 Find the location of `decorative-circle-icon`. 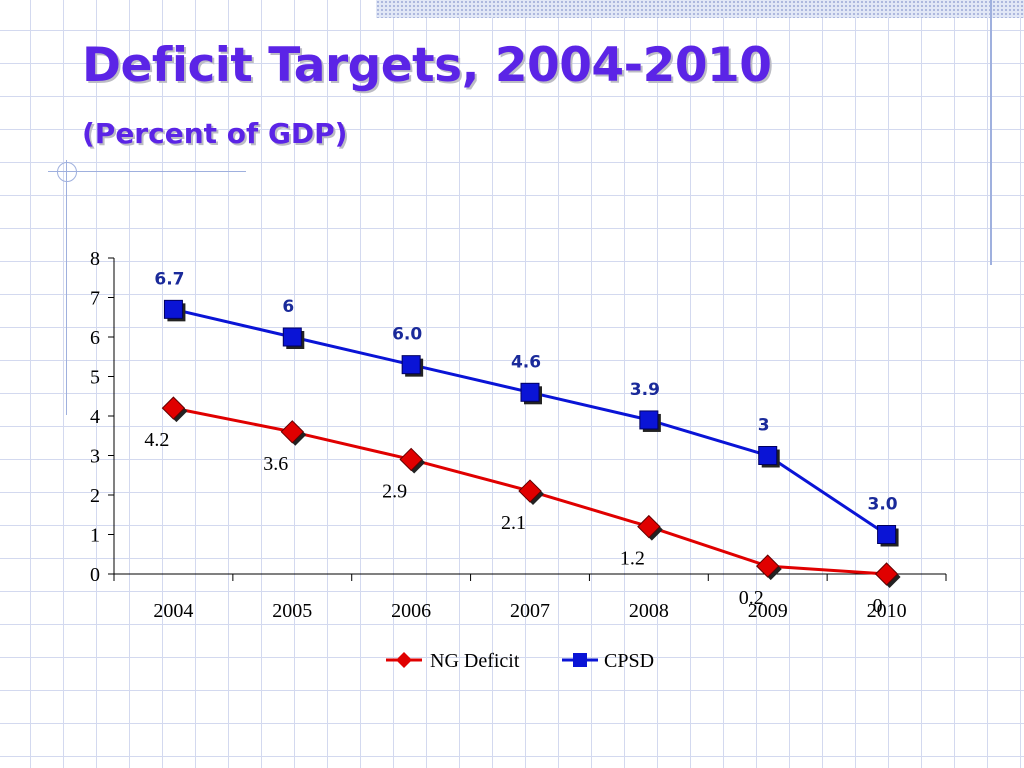

decorative-circle-icon is located at coordinates (67, 172).